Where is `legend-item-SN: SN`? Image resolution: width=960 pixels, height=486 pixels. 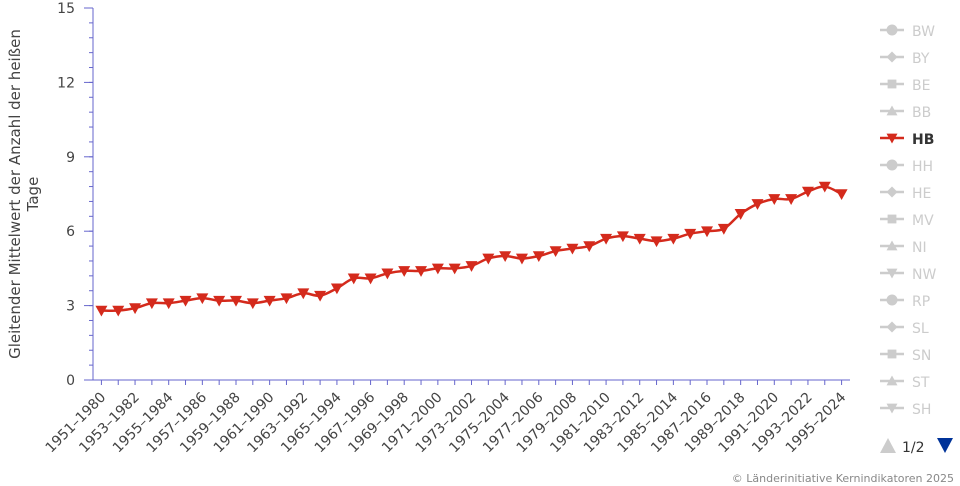
legend-item-SN: SN is located at coordinates (905, 356).